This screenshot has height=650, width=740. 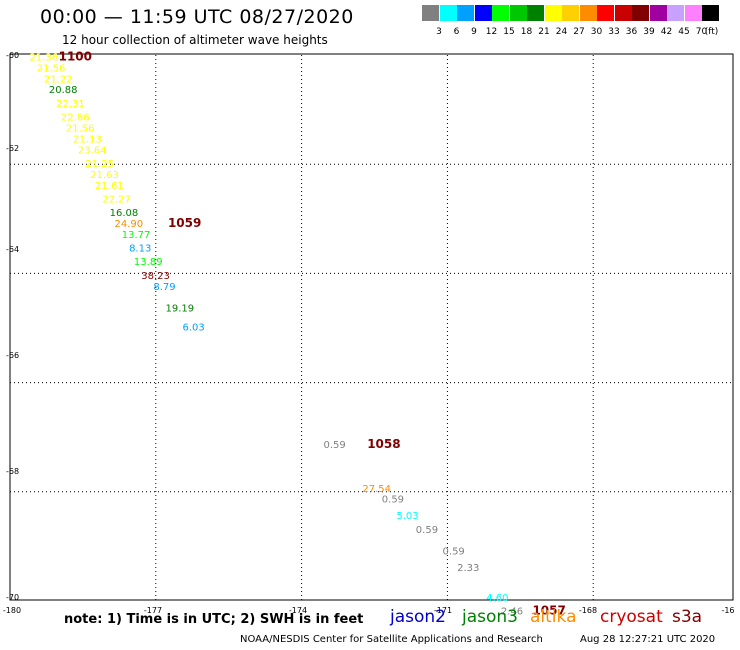 I want to click on color-scale-label: 27, so click(x=579, y=32).